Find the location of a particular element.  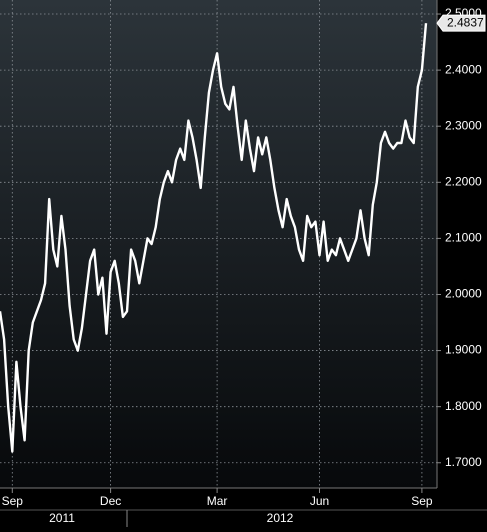

y-tick-label: 2.2000 is located at coordinates (463, 181).